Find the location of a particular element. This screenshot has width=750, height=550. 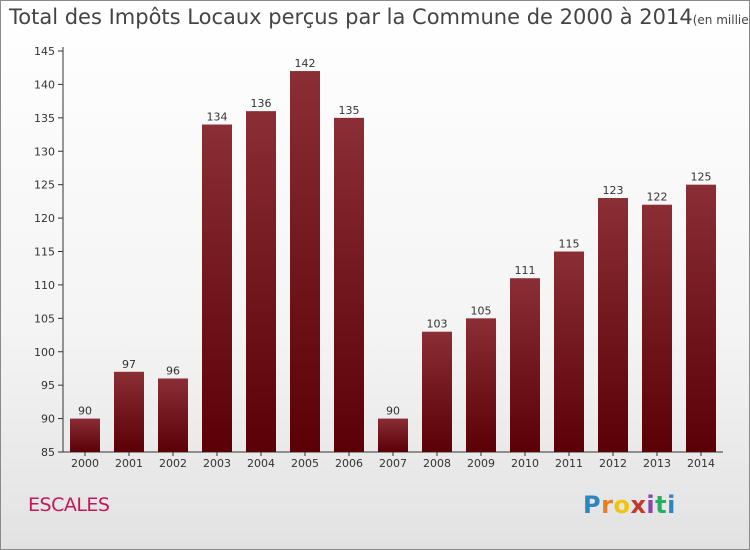

y-tick-label: 85 is located at coordinates (48, 452).